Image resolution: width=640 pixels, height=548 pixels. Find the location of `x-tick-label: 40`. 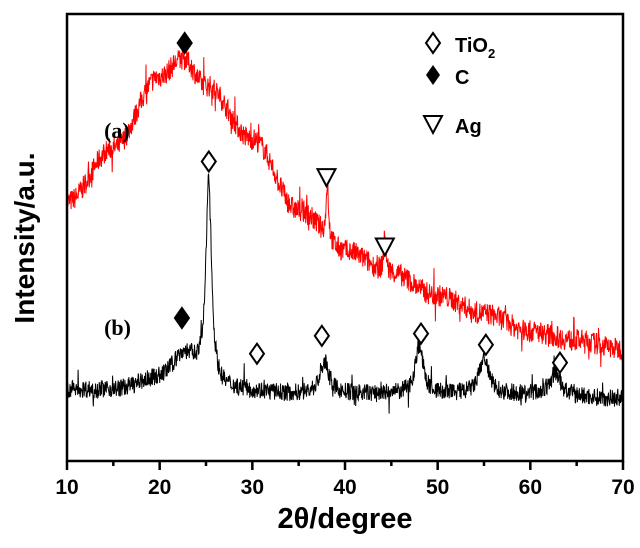

x-tick-label: 40 is located at coordinates (344, 487).